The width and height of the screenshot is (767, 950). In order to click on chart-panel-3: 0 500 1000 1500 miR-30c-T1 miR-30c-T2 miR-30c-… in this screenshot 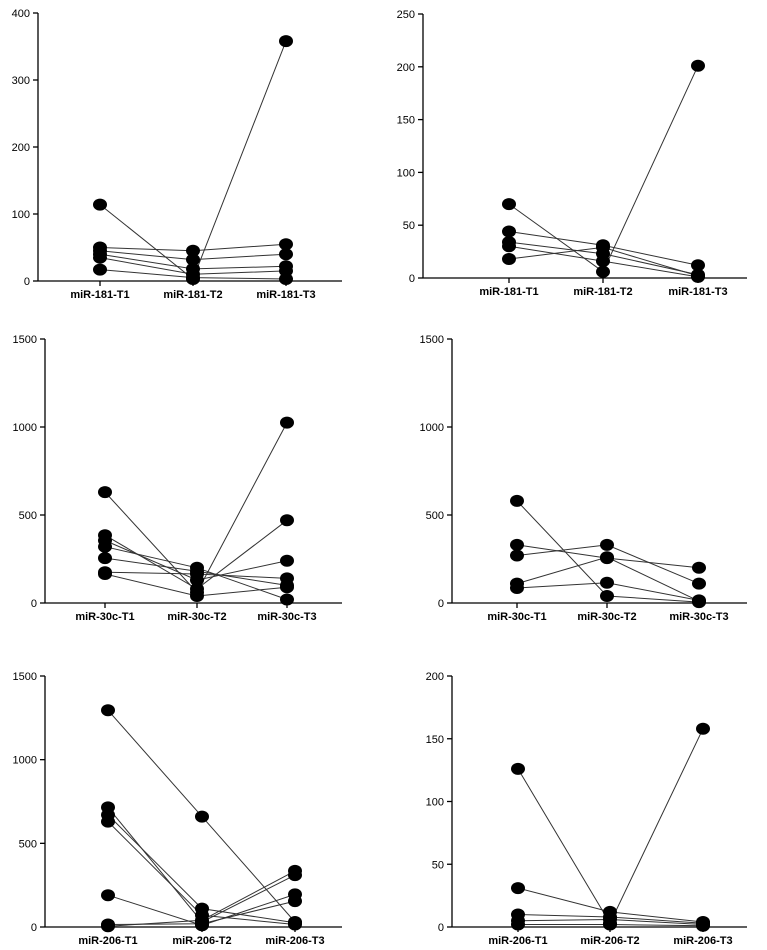, I will do `click(177, 478)`.